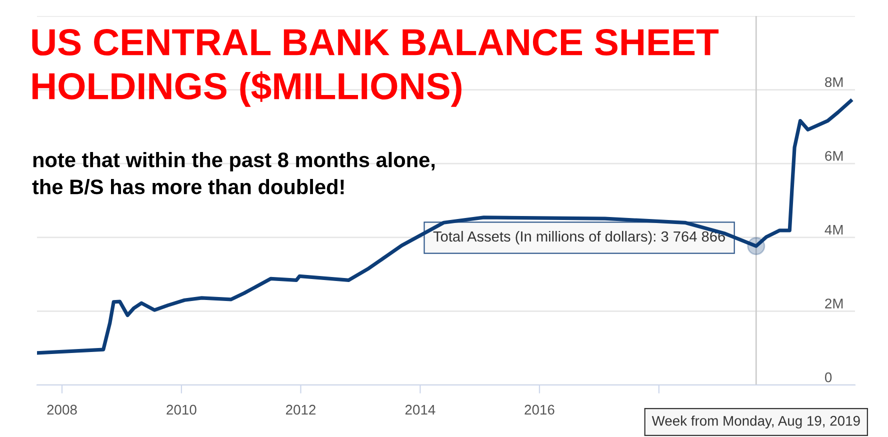  What do you see at coordinates (539, 409) in the screenshot?
I see `x-tick-label: 2016` at bounding box center [539, 409].